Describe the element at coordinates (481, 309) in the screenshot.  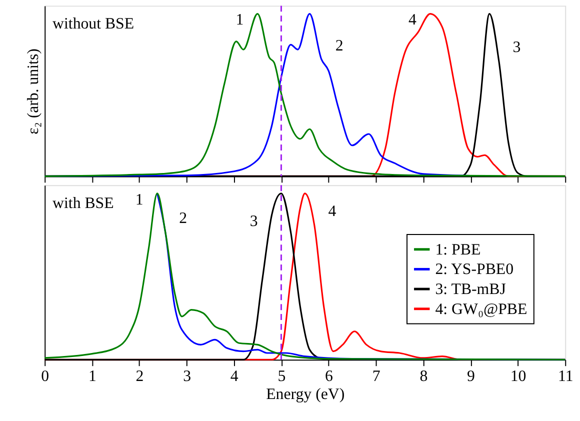
I see `legend-label: 4: GW₀@PBE` at that location.